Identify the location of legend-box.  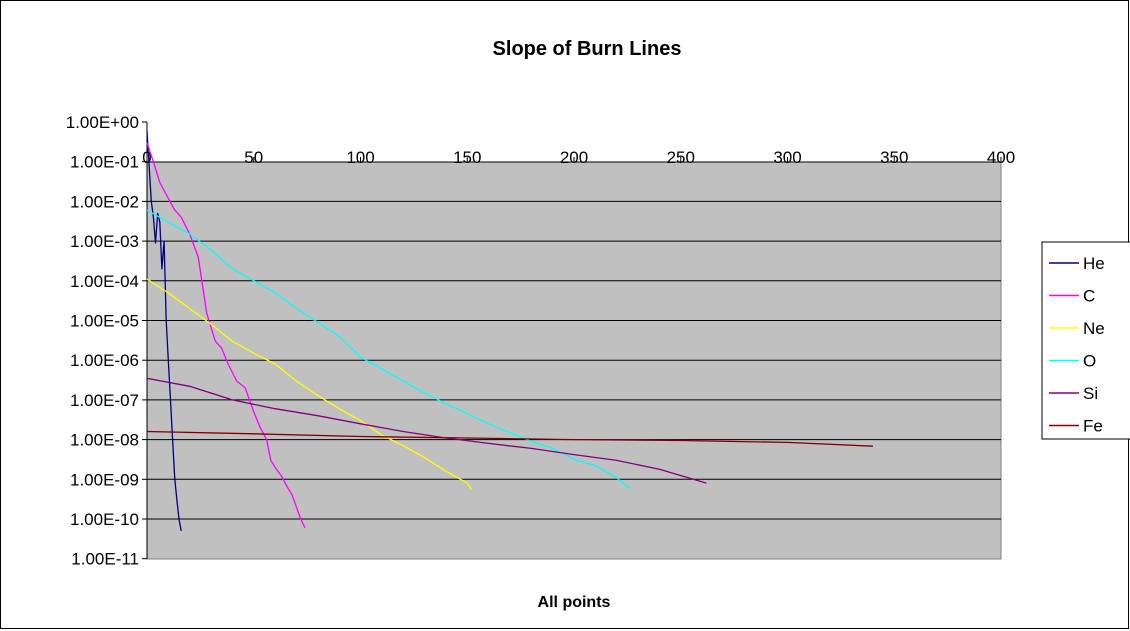
(1085, 340).